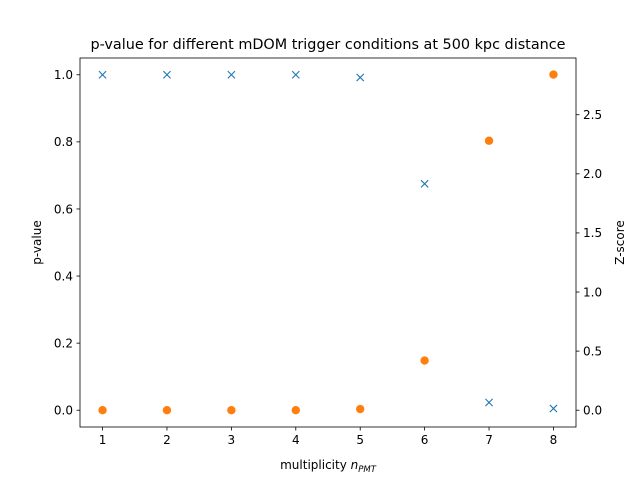 This screenshot has width=640, height=480. Describe the element at coordinates (328, 437) in the screenshot. I see `x-axis: 1 2 3 4 5 6 7 8` at that location.